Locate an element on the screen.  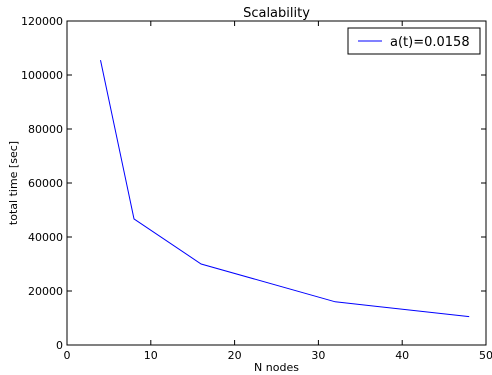
y-tick-label: 20000 is located at coordinates (45, 291).